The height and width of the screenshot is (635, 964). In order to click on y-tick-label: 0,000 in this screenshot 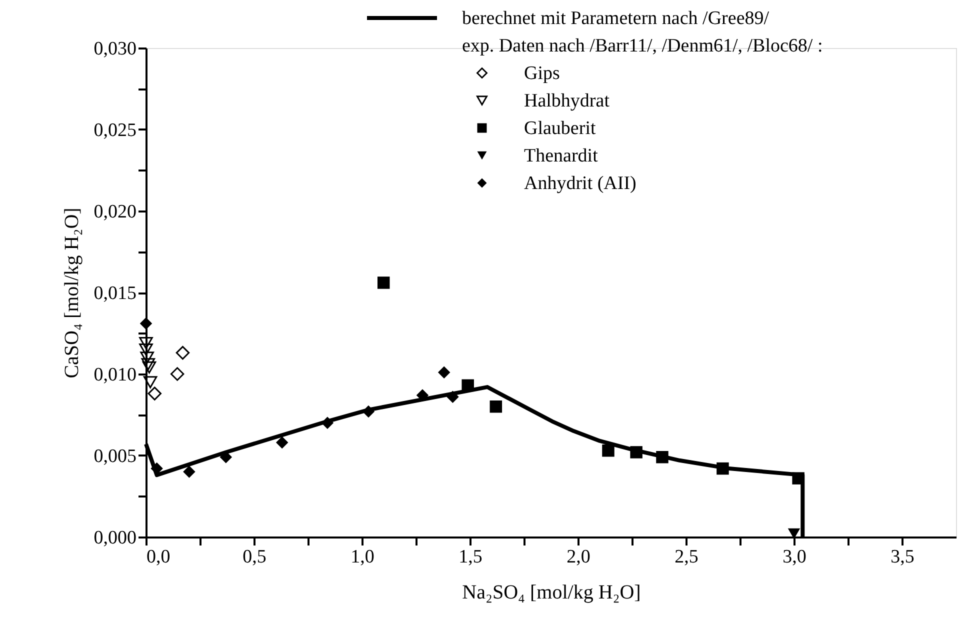, I will do `click(115, 538)`.